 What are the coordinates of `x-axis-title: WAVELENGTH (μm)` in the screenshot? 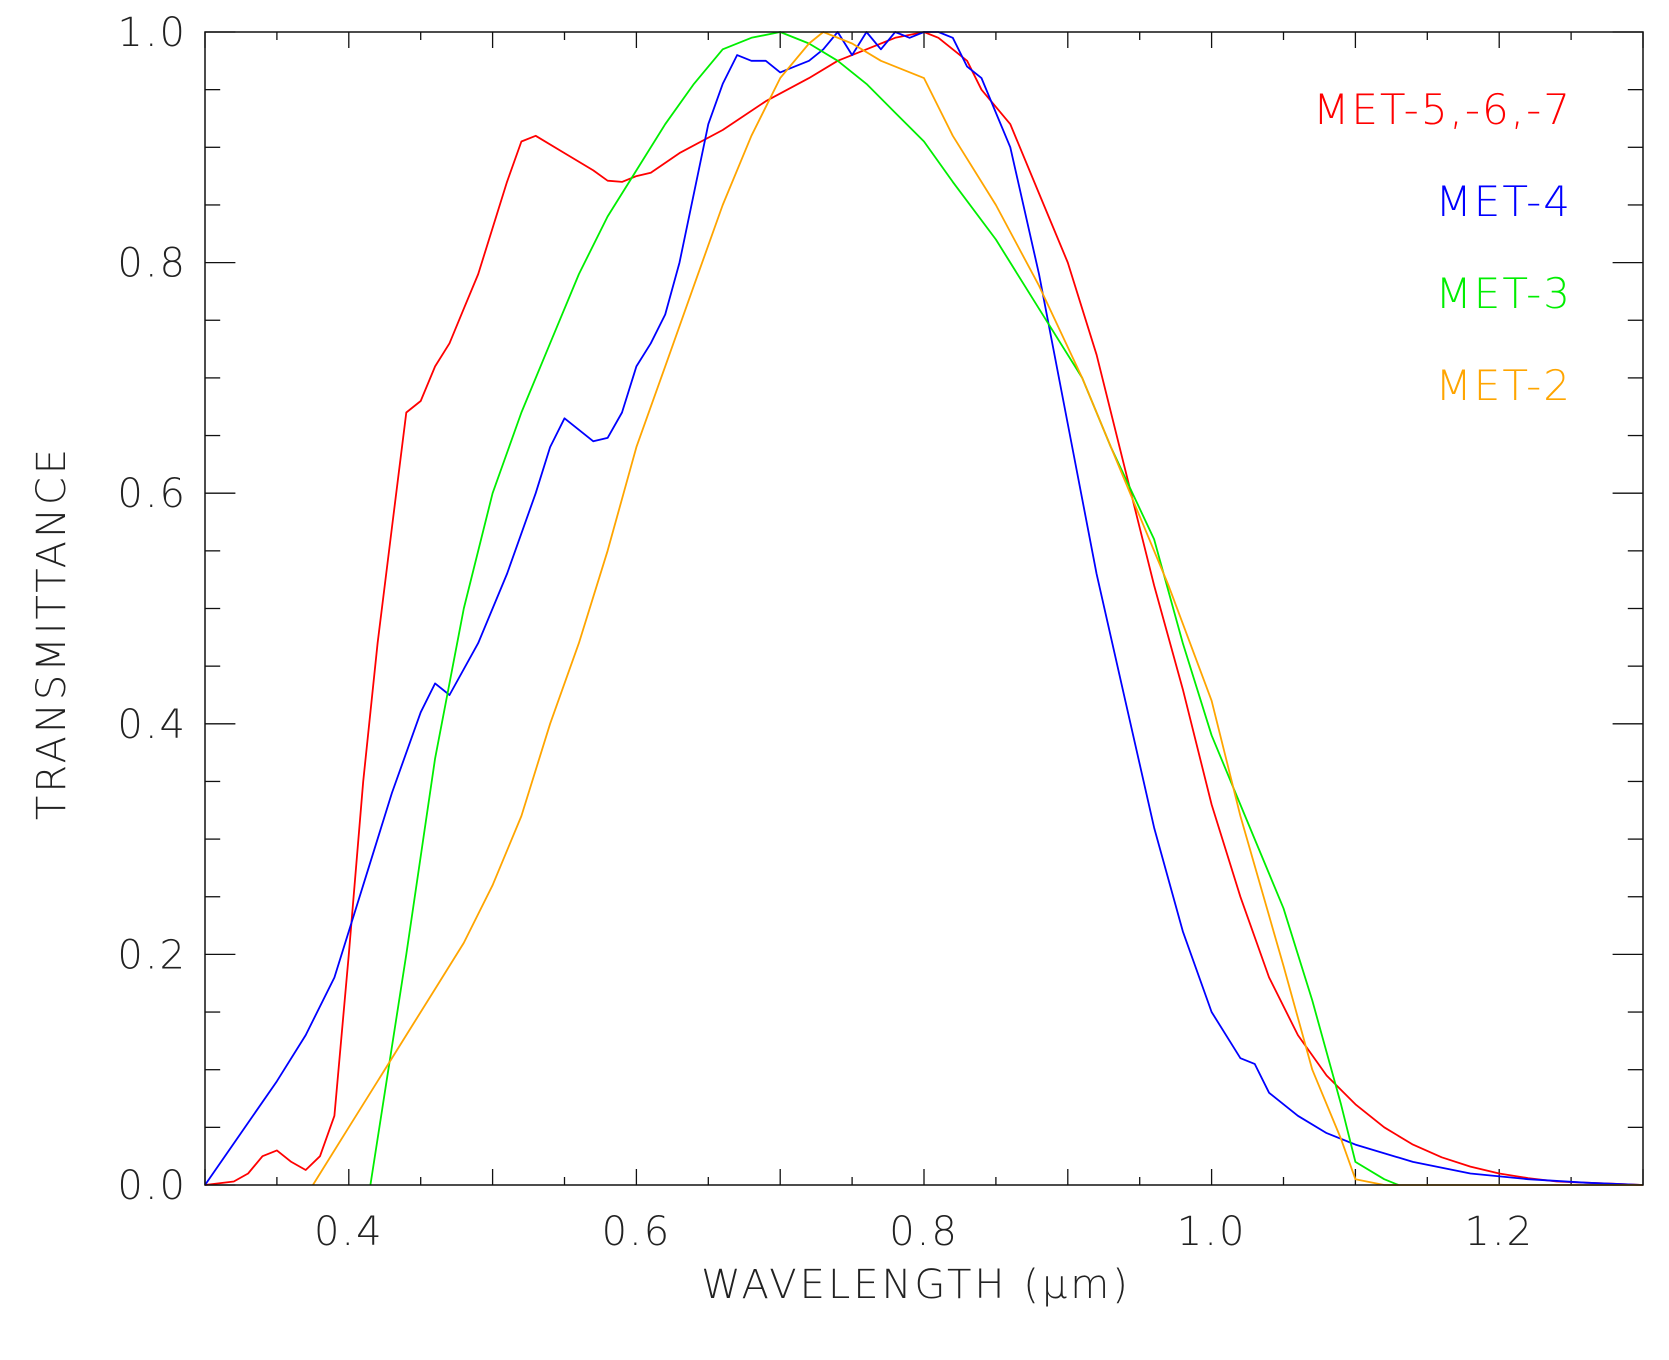 It's located at (916, 1285).